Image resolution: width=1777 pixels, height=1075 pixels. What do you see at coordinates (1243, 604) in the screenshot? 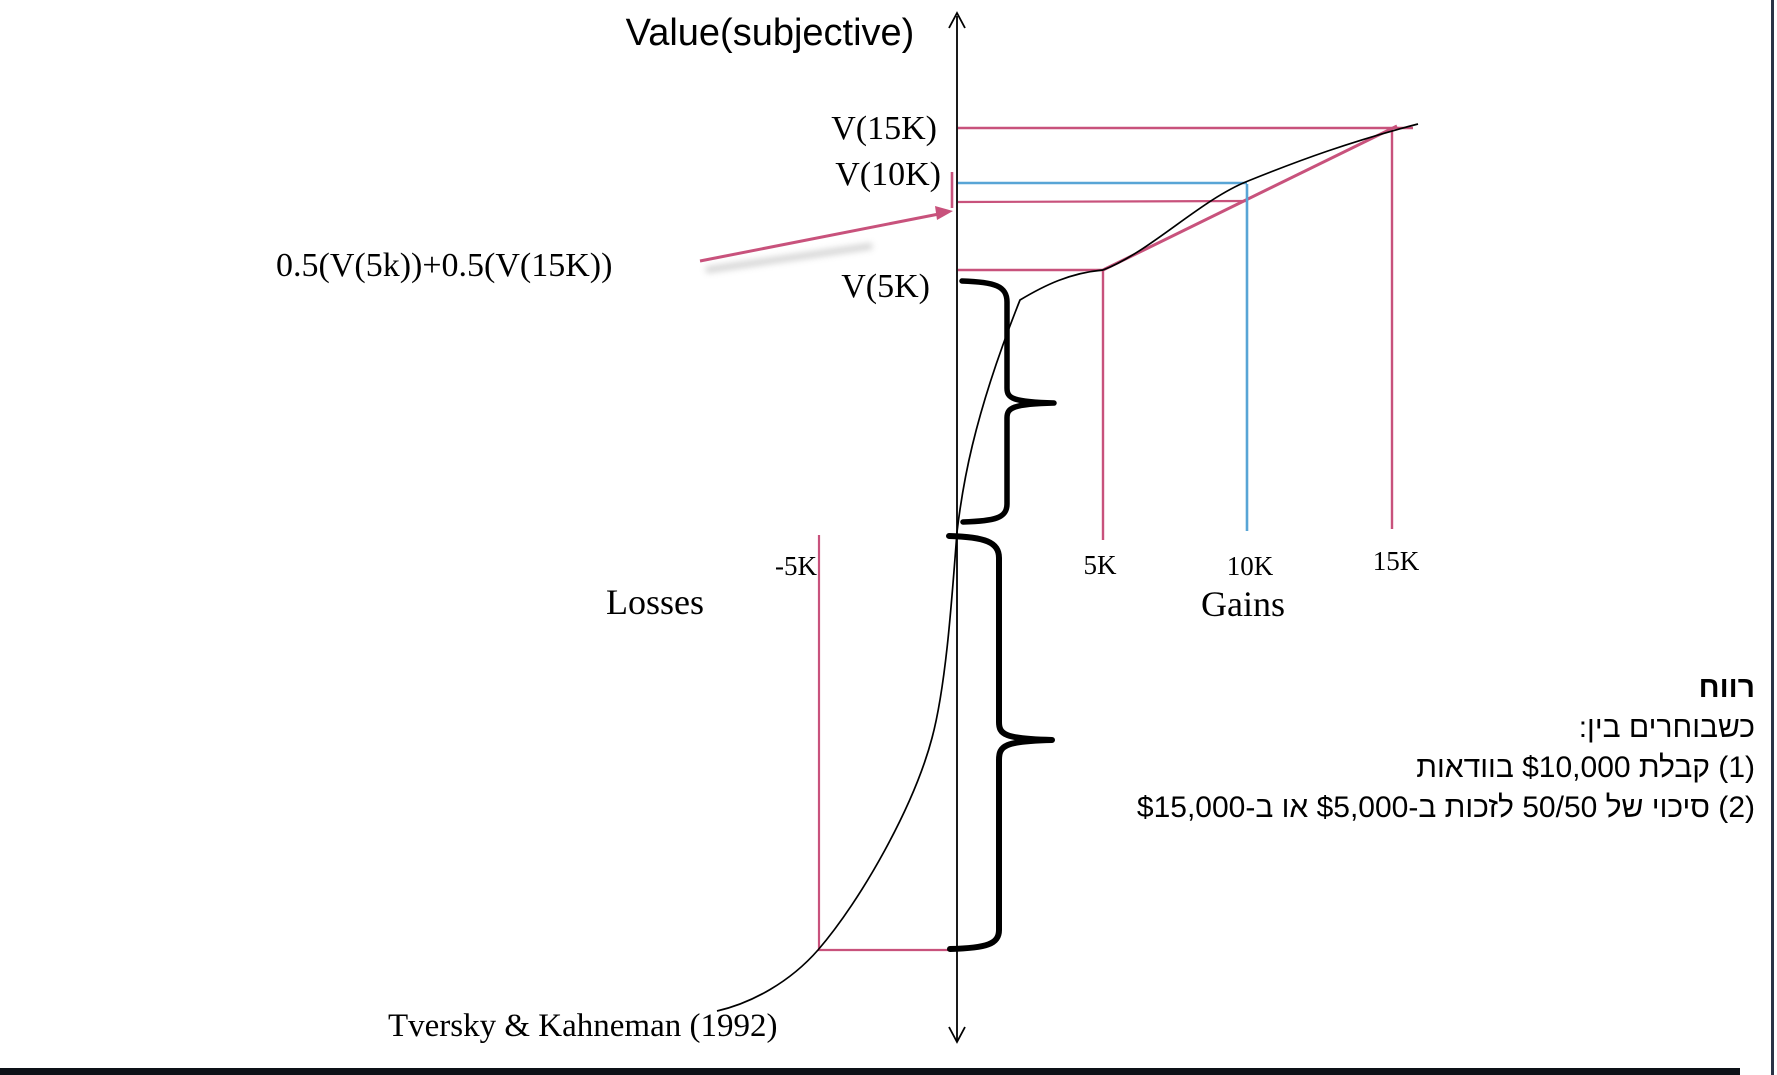
I see `gains-axis-label: Gains` at bounding box center [1243, 604].